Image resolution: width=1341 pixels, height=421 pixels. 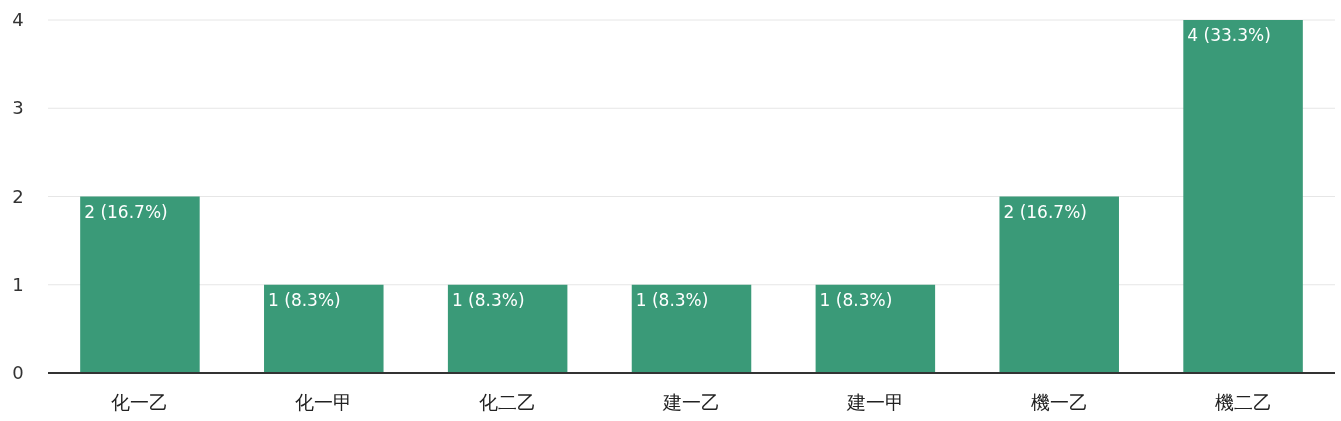 I want to click on x-tick-label: 建一乙, so click(x=691, y=402).